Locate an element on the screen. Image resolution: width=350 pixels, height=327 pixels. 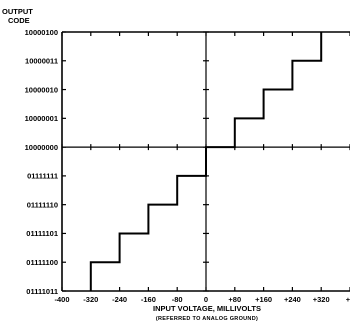
x-tick-label: +4 is located at coordinates (348, 299).